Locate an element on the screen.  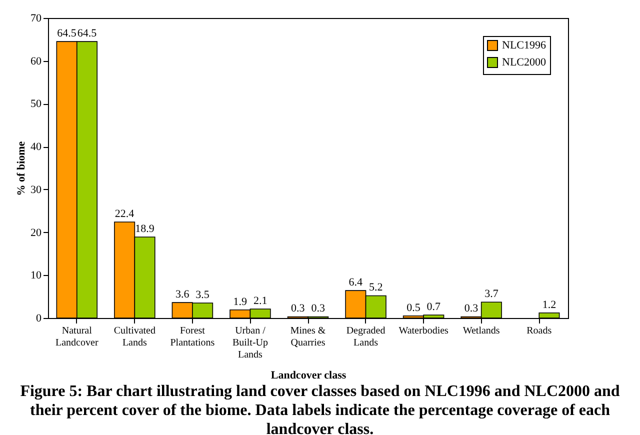
y-tick-label: 10 is located at coordinates (36, 276).